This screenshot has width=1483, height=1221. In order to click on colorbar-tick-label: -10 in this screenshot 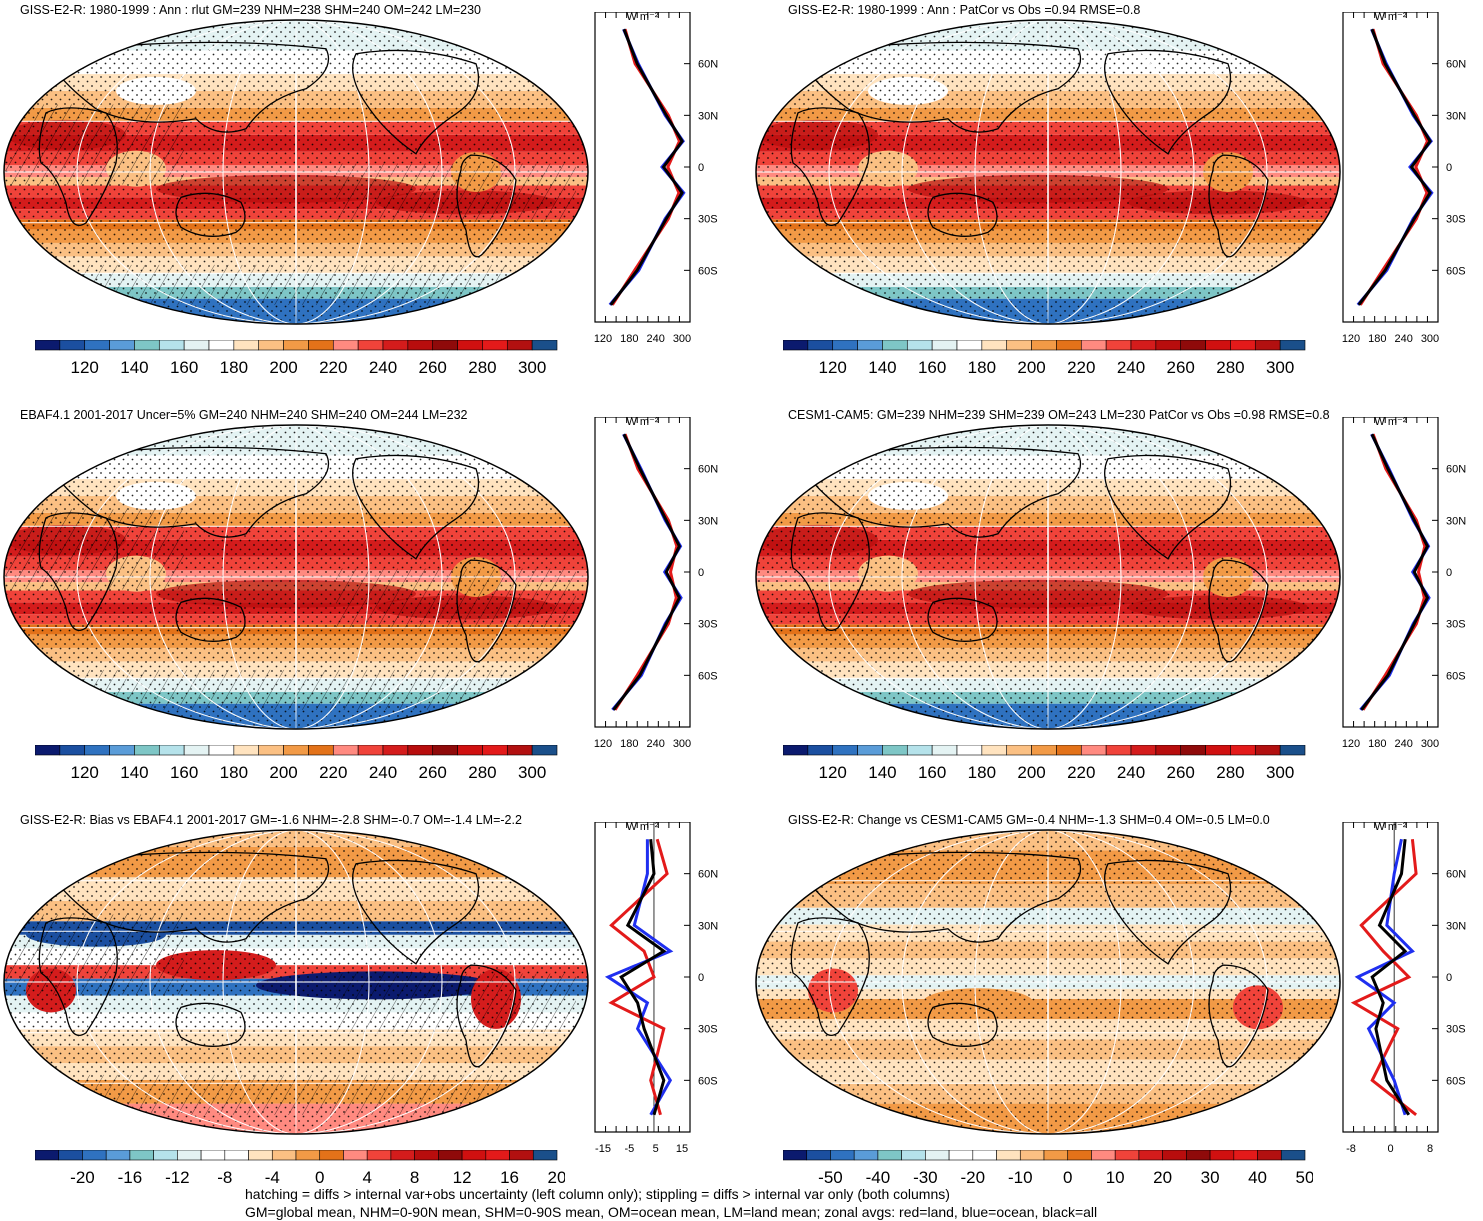, I will do `click(1020, 1177)`.